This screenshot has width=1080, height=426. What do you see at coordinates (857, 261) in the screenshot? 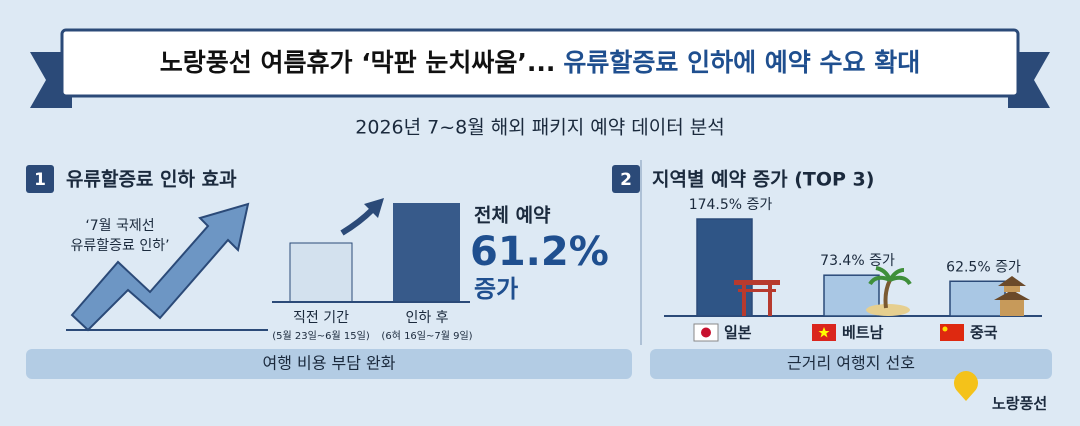
I see `value-label: 73.4% 증가` at bounding box center [857, 261].